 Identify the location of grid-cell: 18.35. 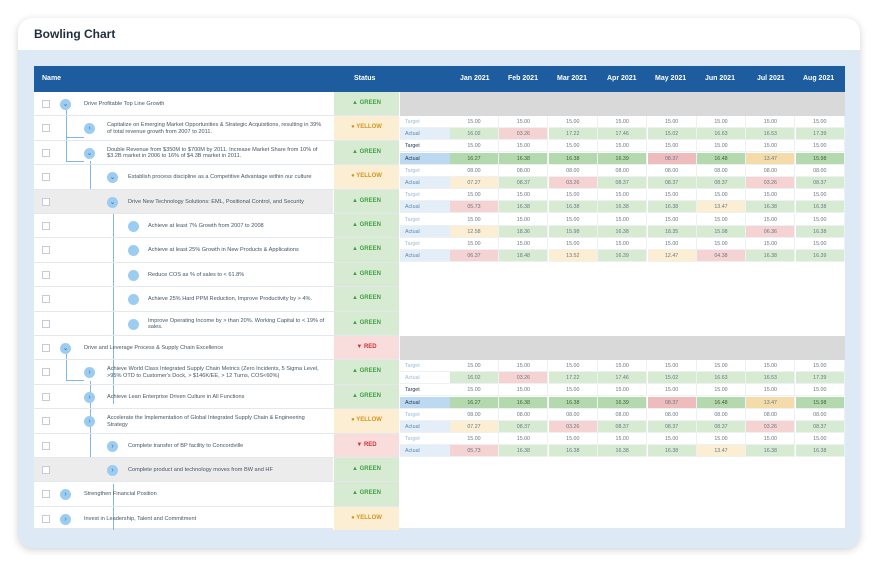
(672, 231).